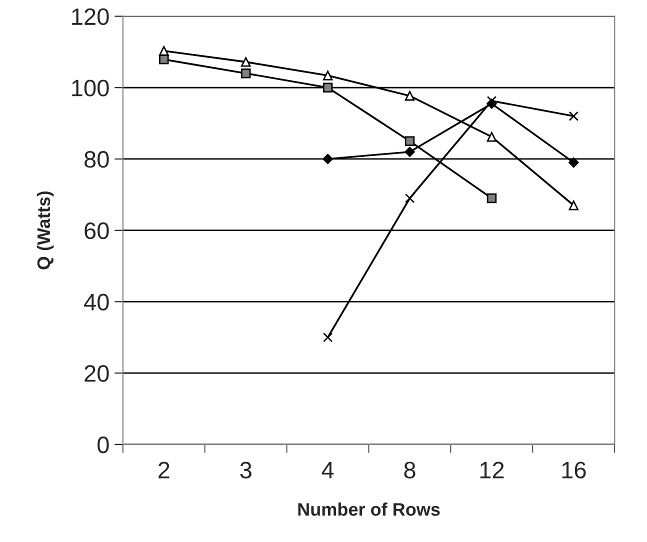 Image resolution: width=647 pixels, height=542 pixels. I want to click on x-tick-label: 8, so click(410, 470).